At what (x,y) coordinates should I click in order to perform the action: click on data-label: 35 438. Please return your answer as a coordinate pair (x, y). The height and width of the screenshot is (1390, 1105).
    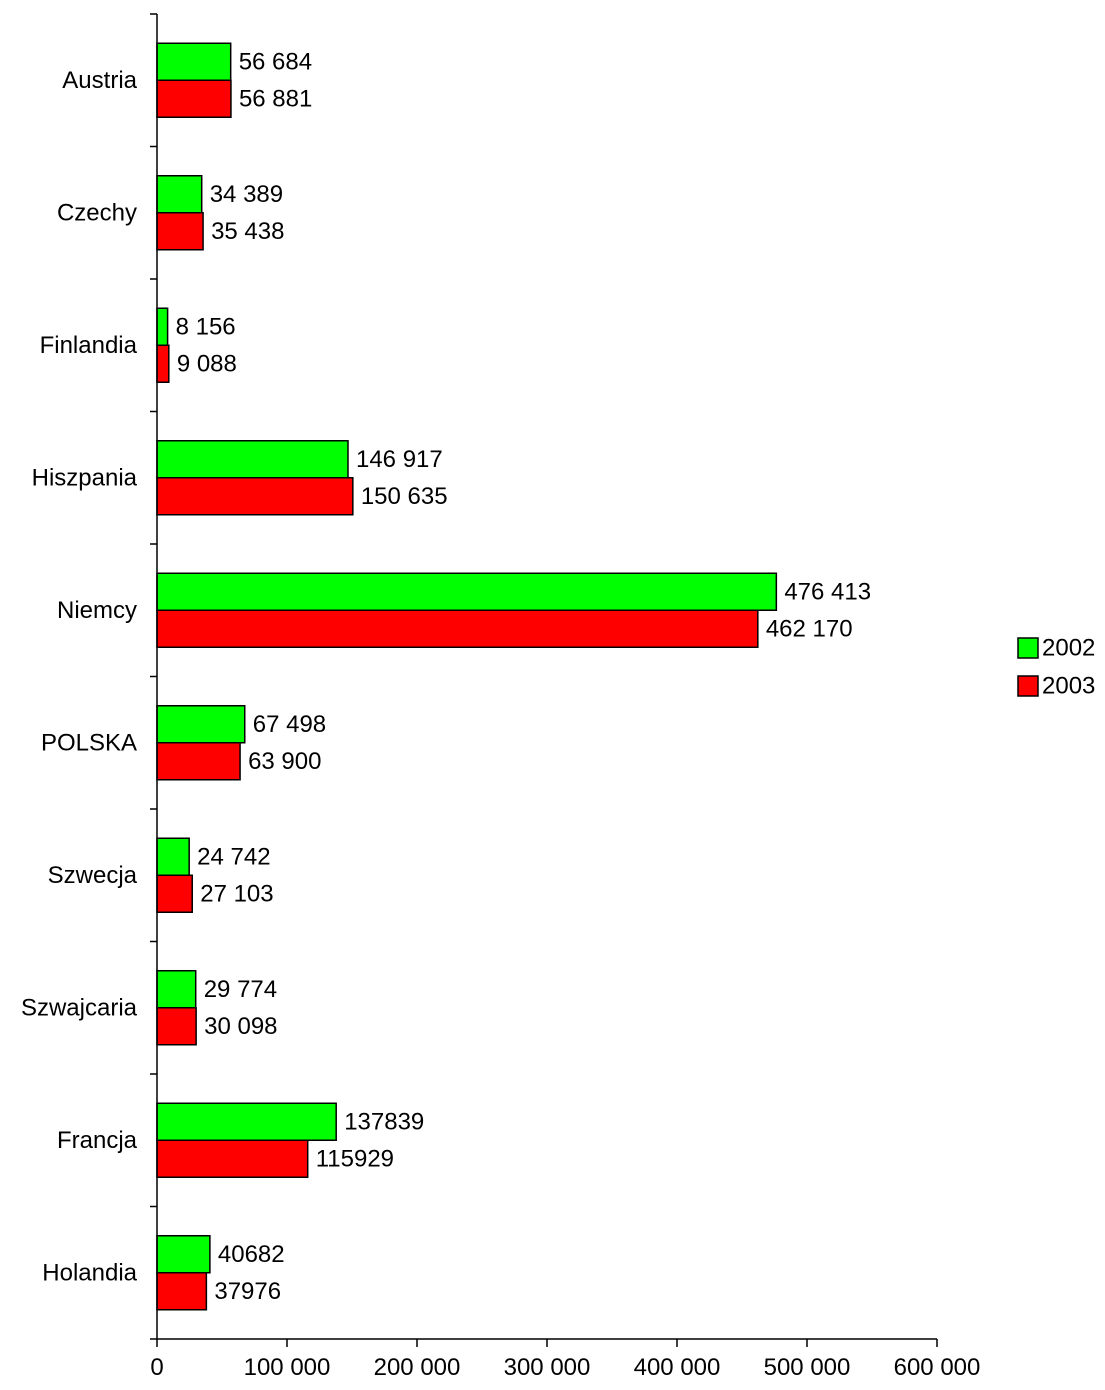
    Looking at the image, I should click on (247, 231).